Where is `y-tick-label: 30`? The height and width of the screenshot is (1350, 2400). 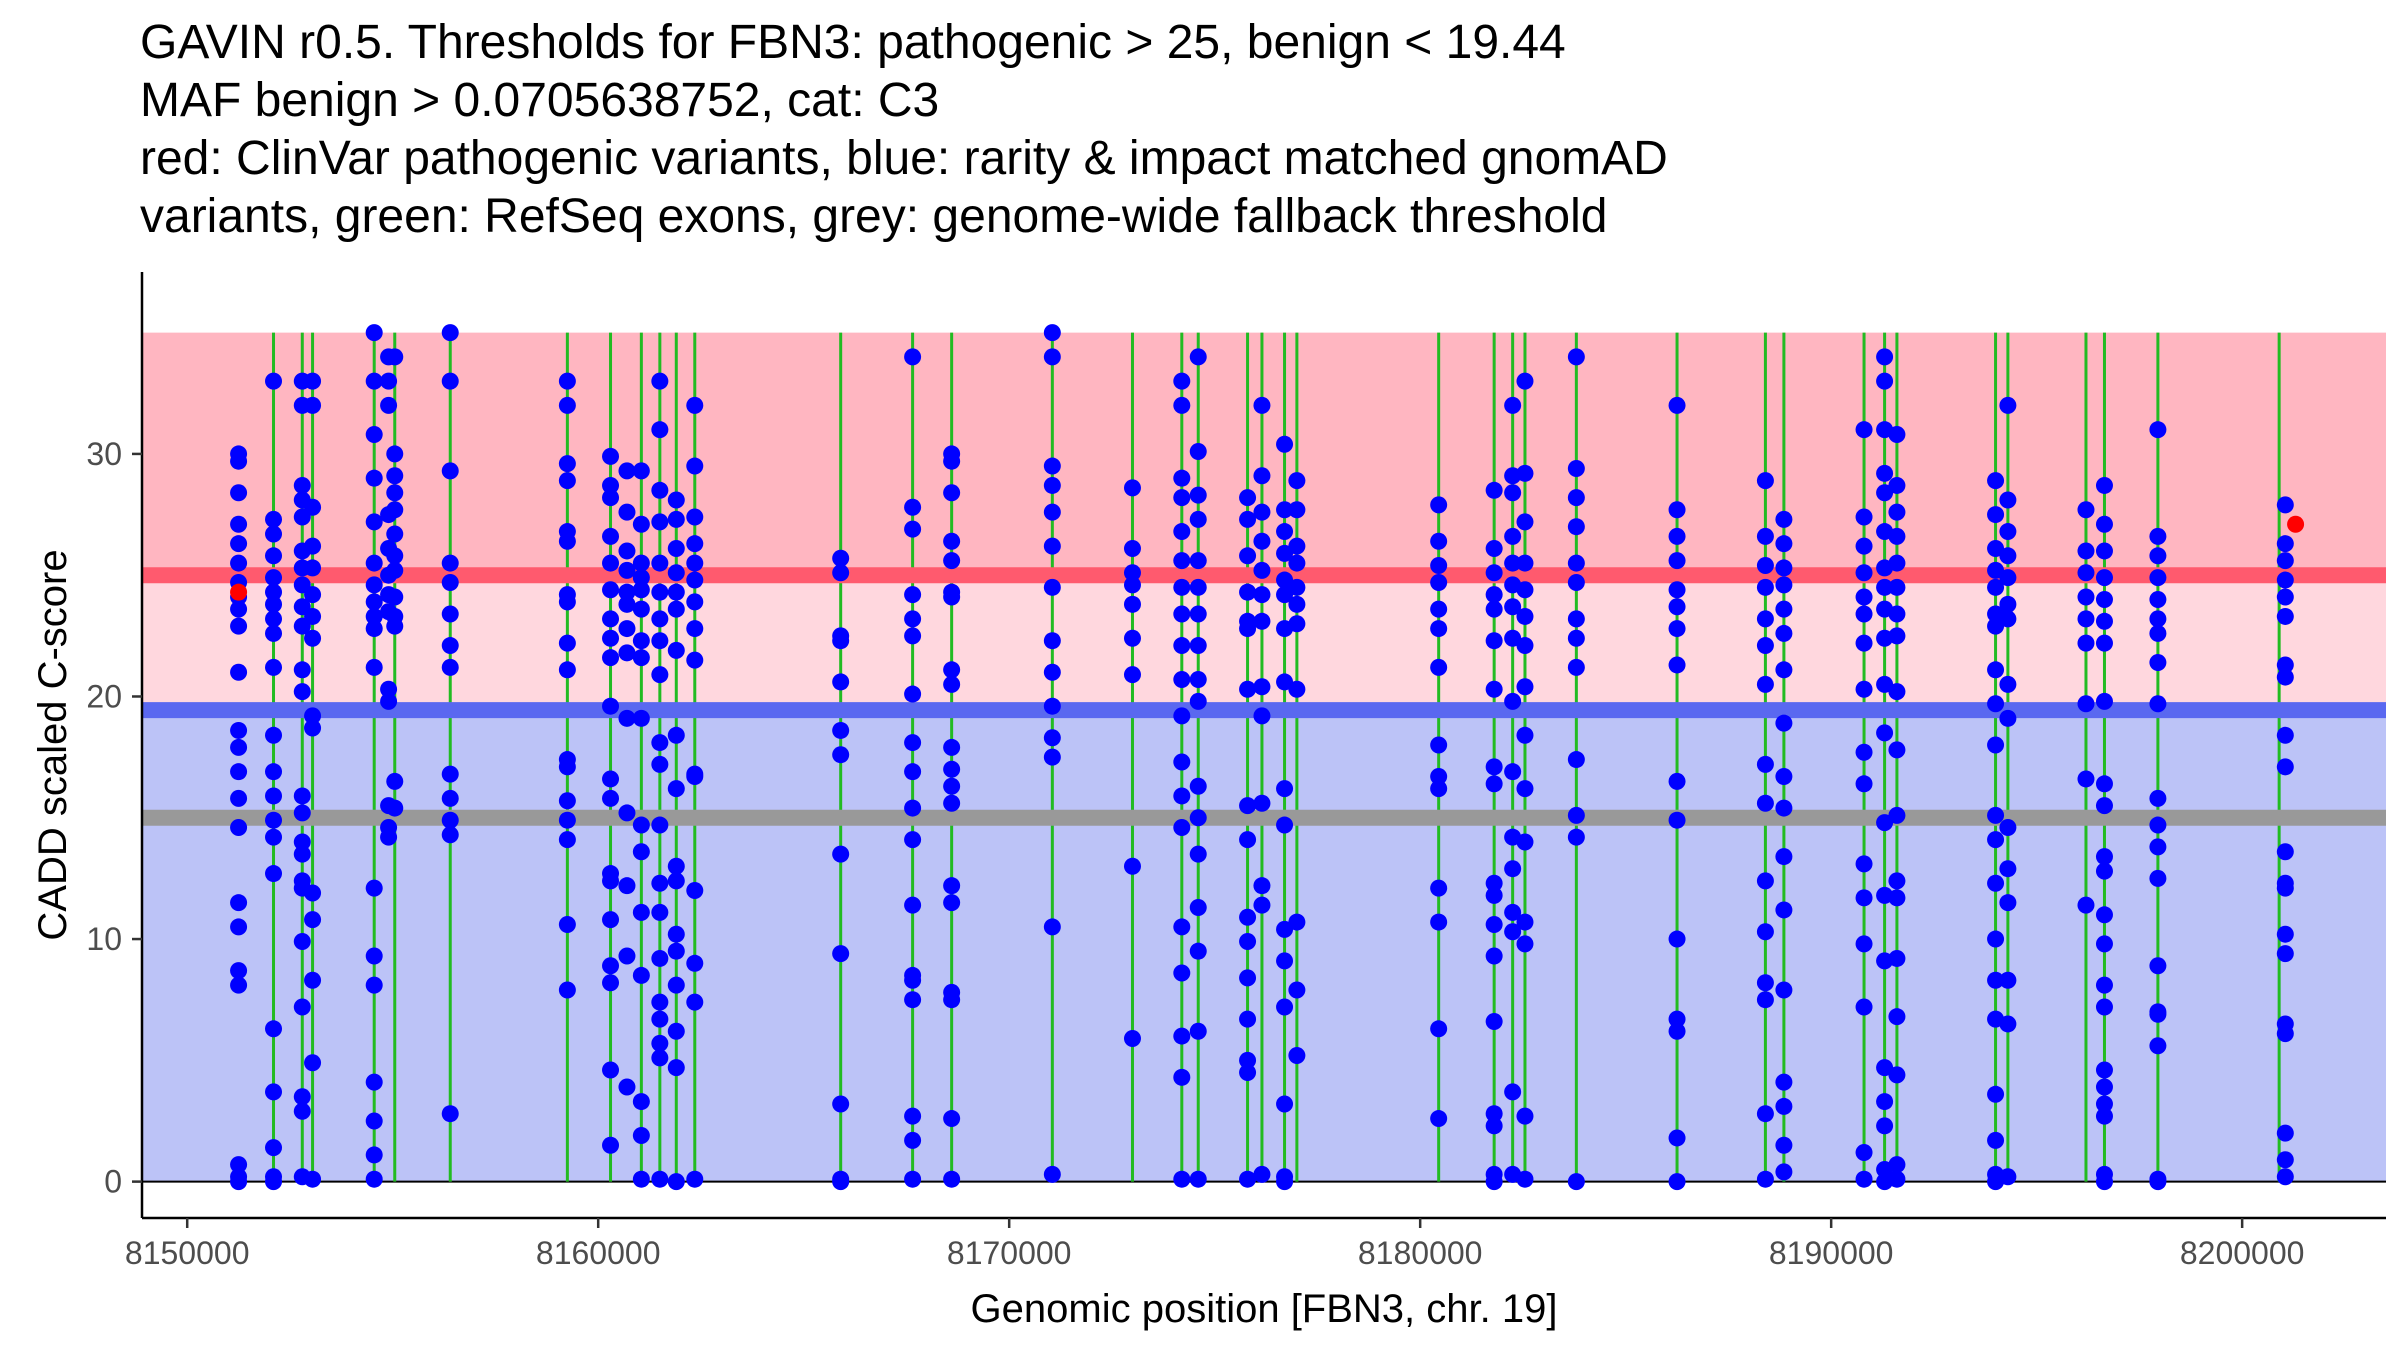
y-tick-label: 30 is located at coordinates (104, 454).